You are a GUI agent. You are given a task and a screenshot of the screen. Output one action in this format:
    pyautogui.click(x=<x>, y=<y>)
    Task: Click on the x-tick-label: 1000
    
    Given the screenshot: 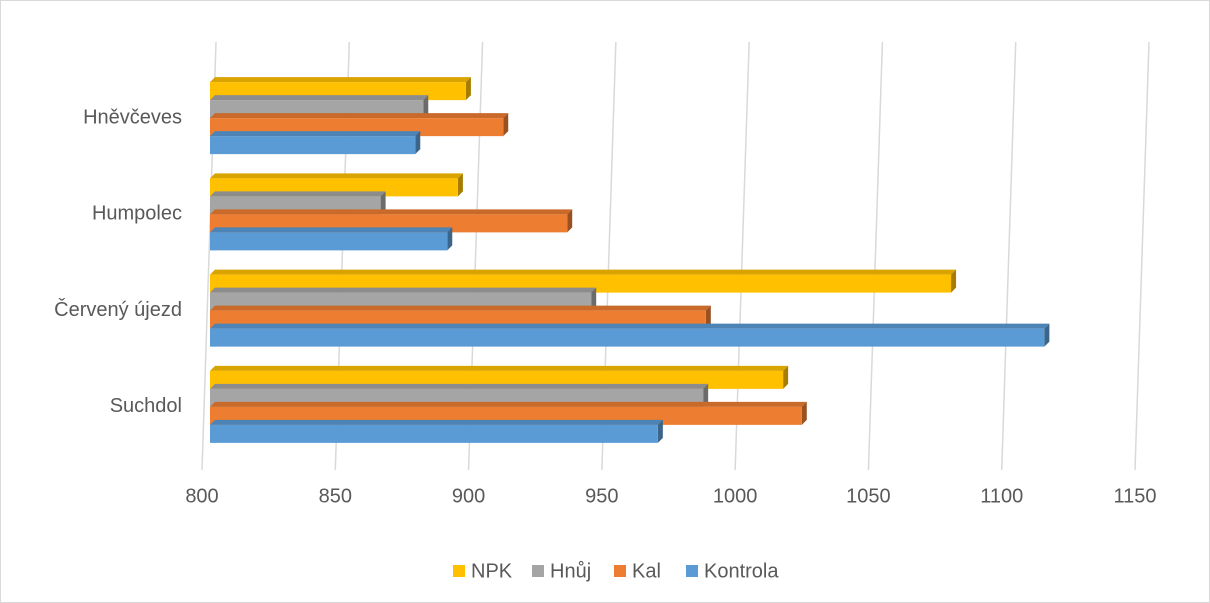 What is the action you would take?
    pyautogui.click(x=735, y=496)
    